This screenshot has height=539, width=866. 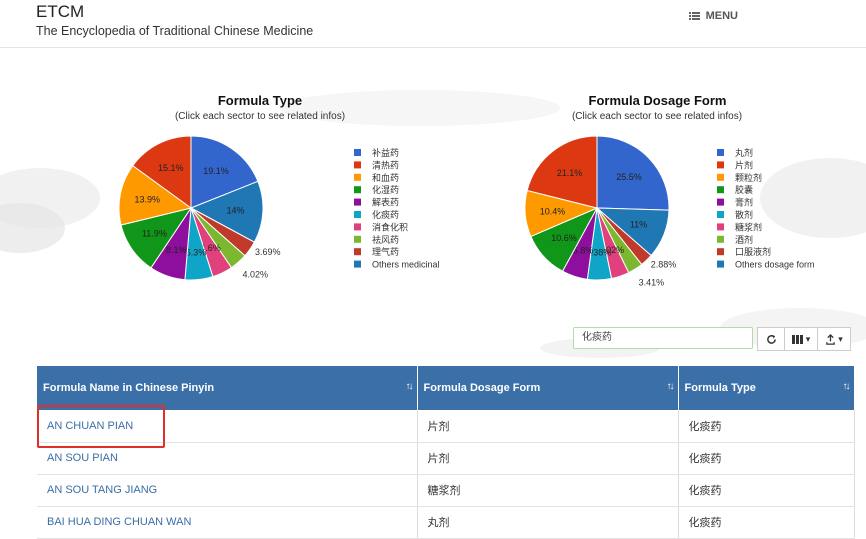 I want to click on legend-item-label: 理气药, so click(x=385, y=251).